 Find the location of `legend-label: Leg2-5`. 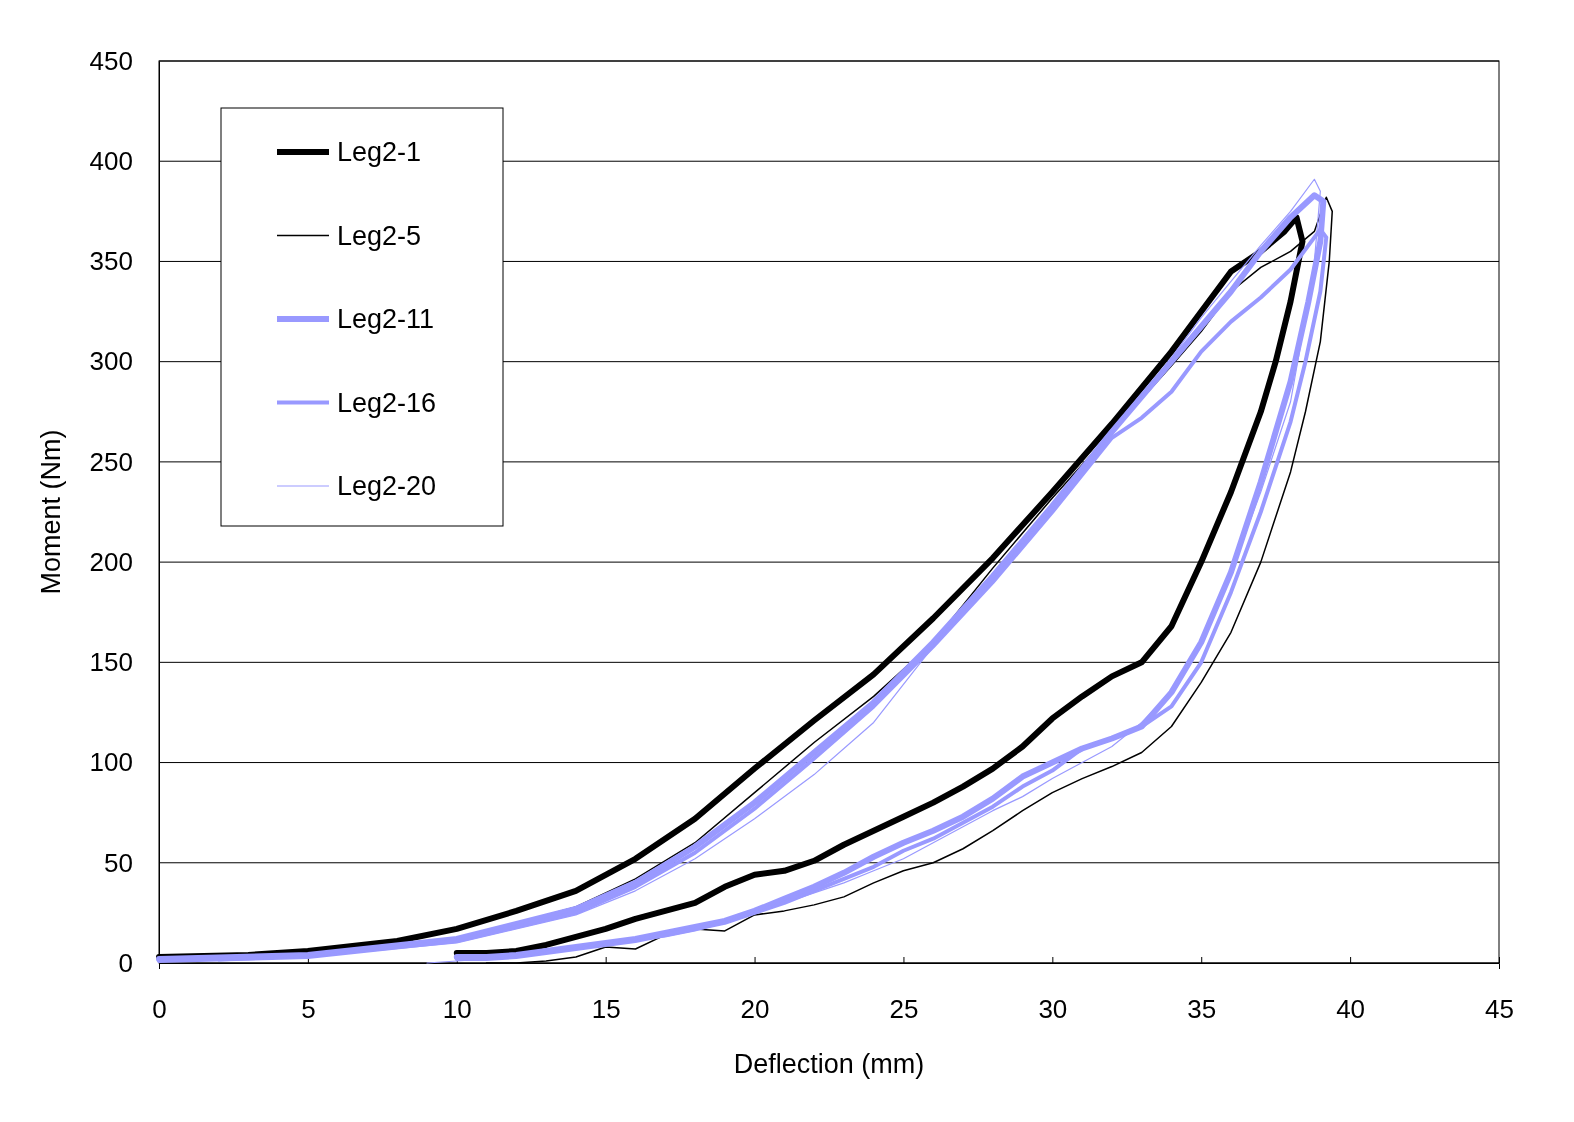

legend-label: Leg2-5 is located at coordinates (379, 235).